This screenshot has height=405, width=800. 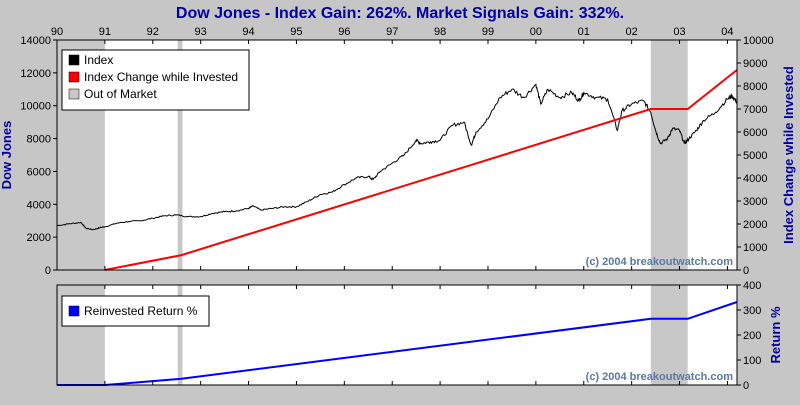 I want to click on return-legend: Reinvested Return %, so click(x=135, y=311).